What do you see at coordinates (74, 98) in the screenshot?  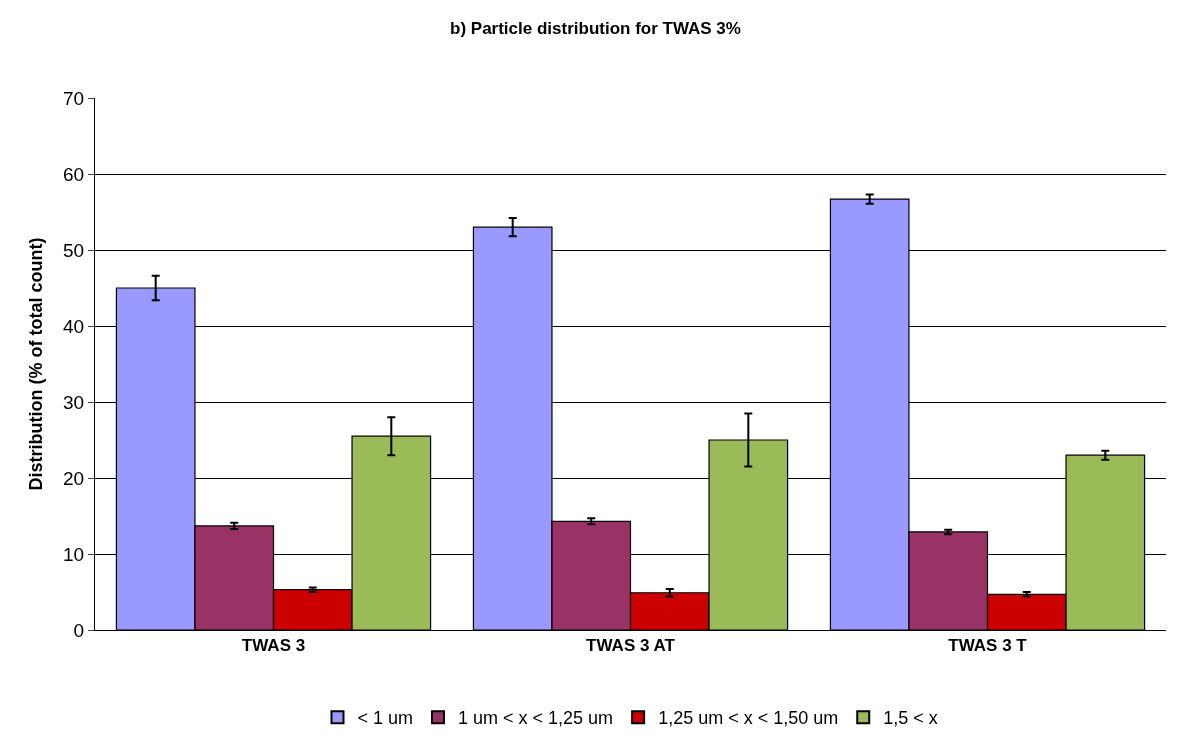 I see `y-tick-label: 70` at bounding box center [74, 98].